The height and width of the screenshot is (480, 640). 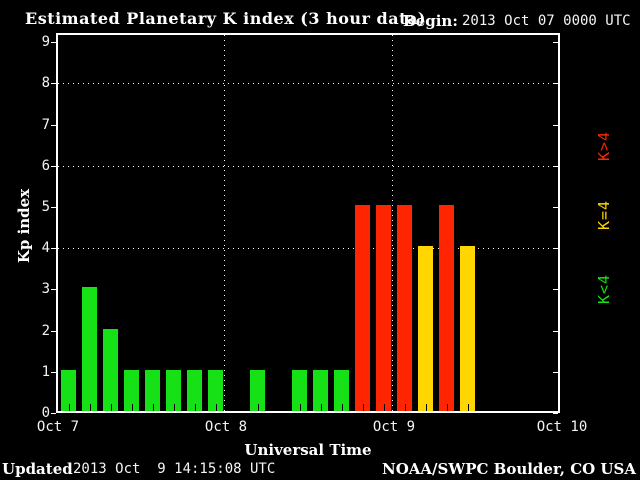 What do you see at coordinates (430, 21) in the screenshot?
I see `begin-label: Begin:` at bounding box center [430, 21].